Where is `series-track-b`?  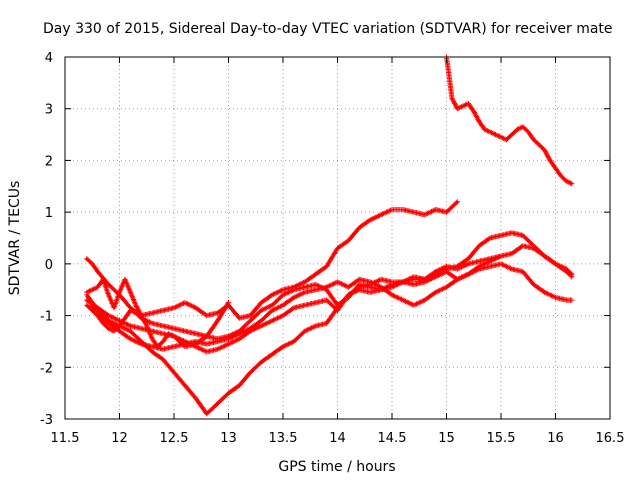
series-track-b is located at coordinates (272, 260).